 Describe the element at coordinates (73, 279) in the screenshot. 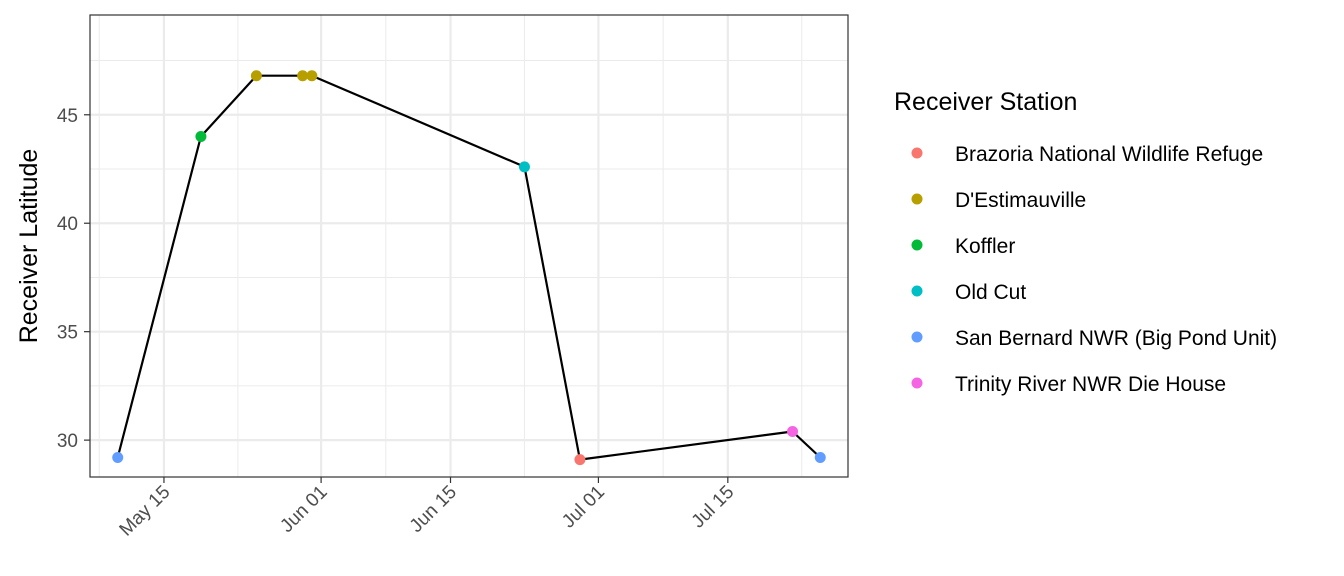

I see `y-axis: 30 35 40 45` at that location.